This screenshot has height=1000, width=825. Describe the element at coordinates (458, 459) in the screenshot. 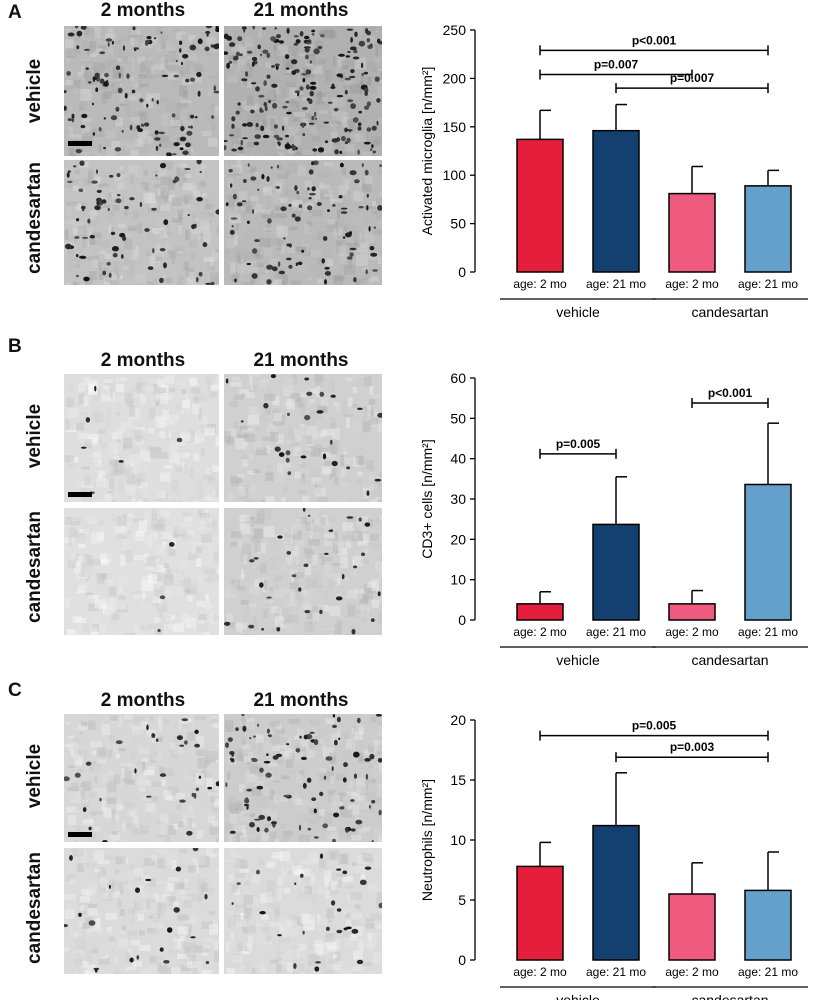

I see `y-tick-label: 40` at that location.